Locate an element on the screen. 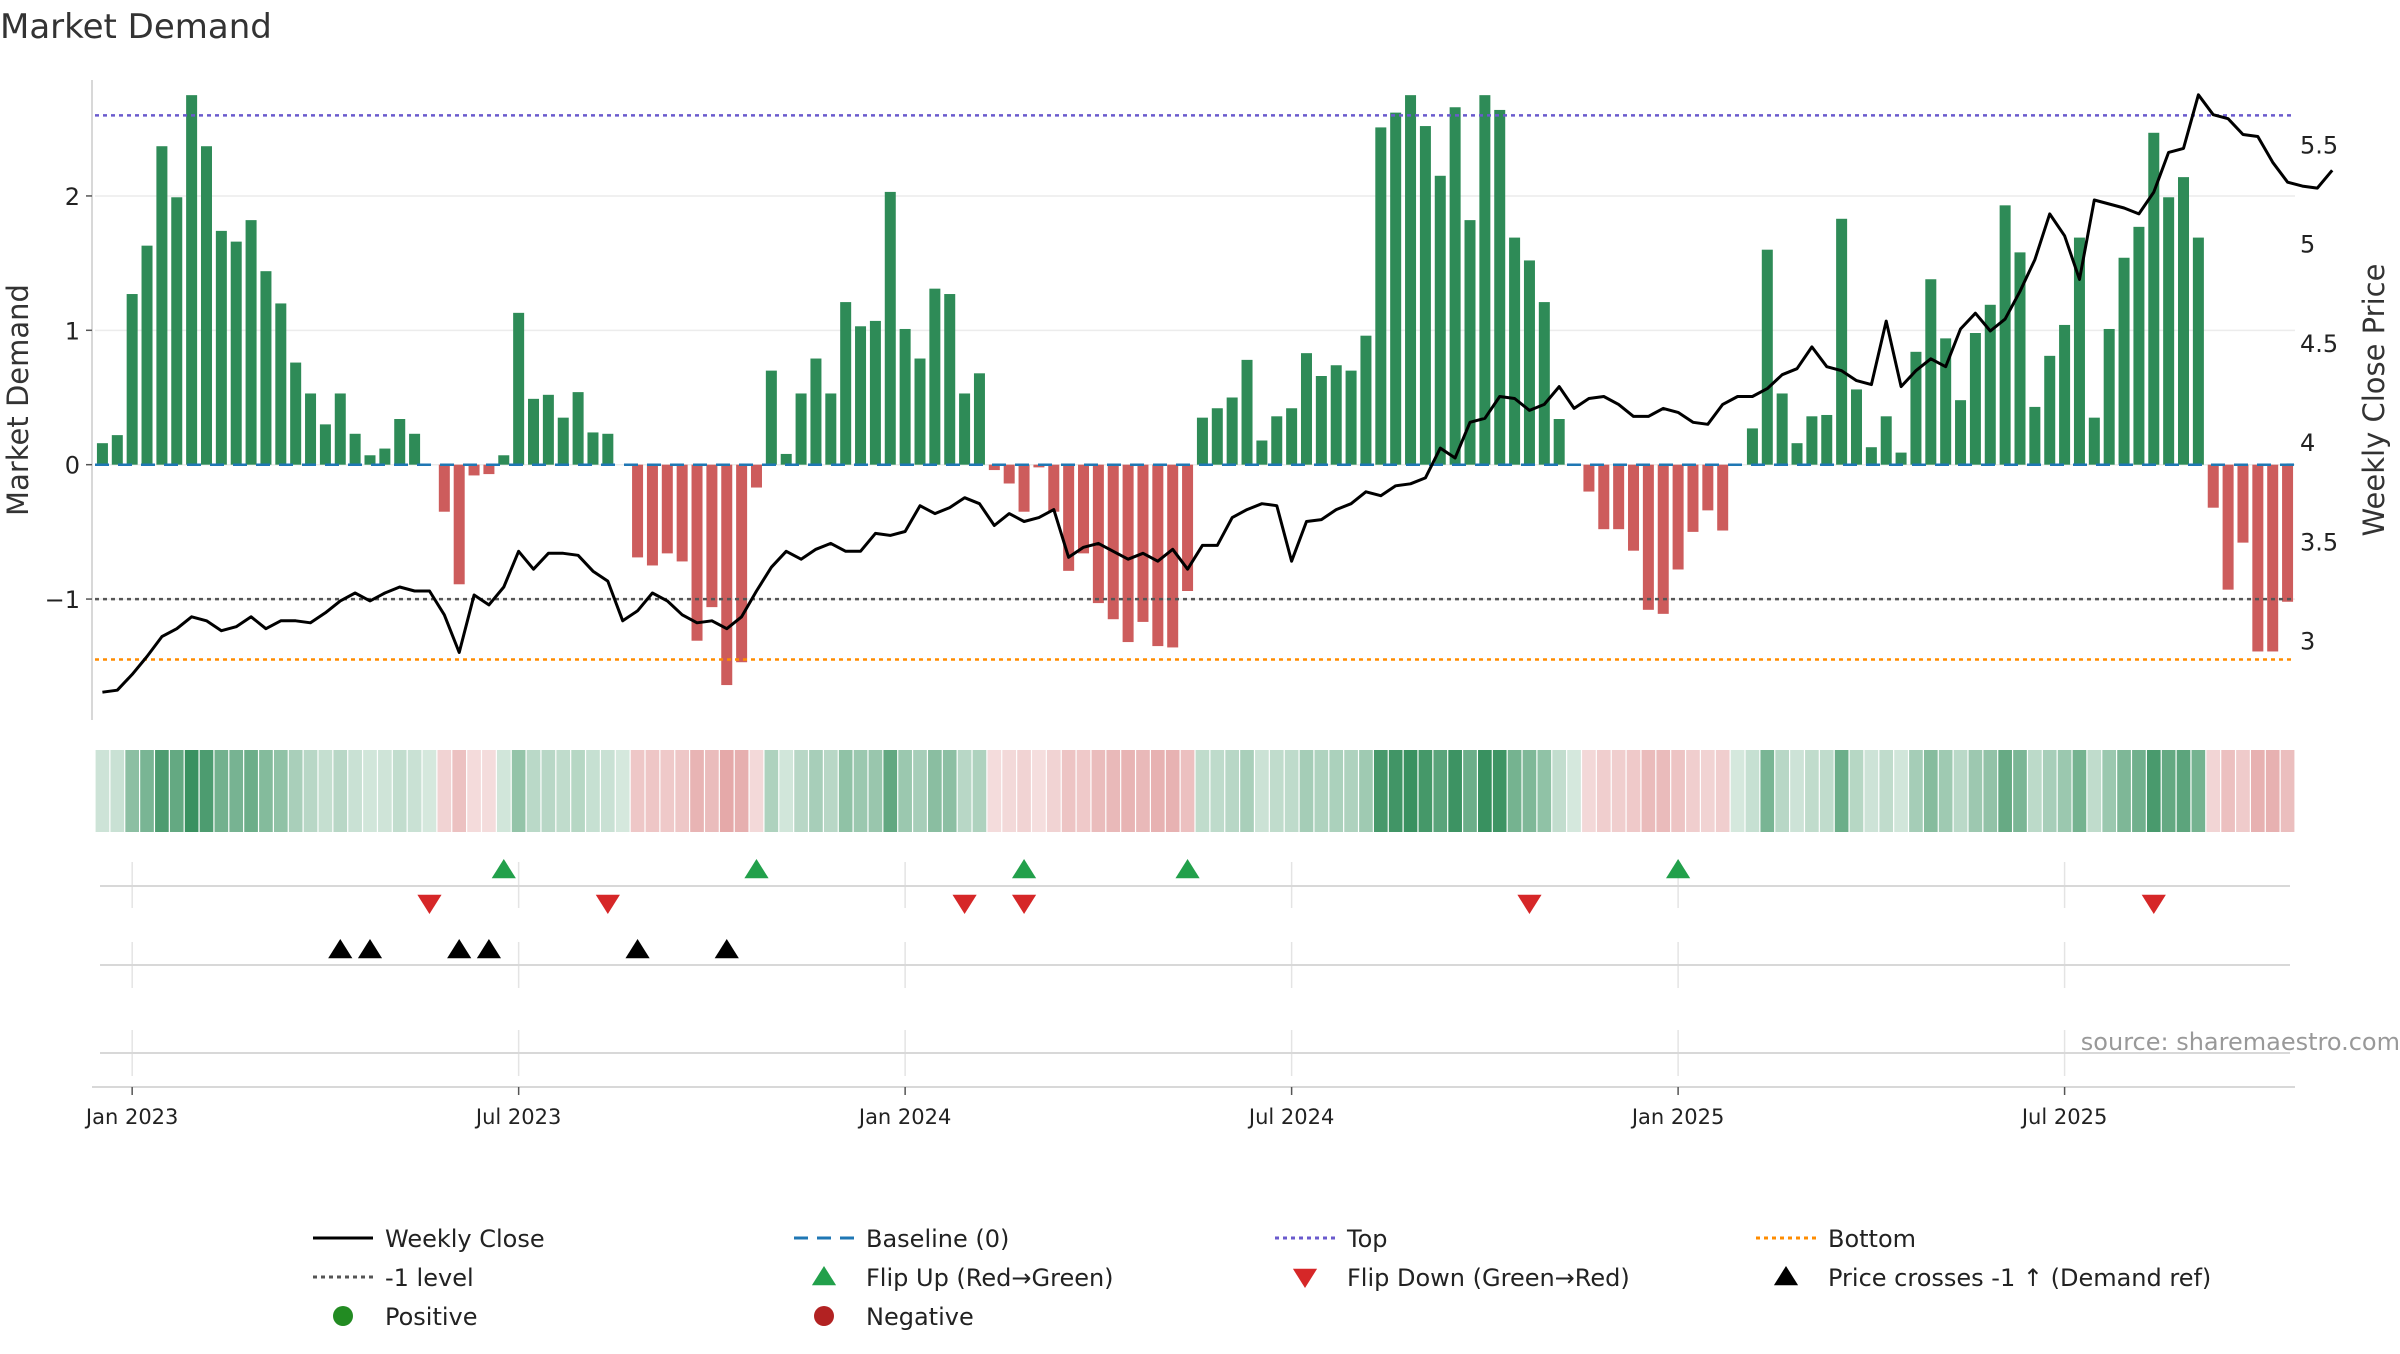 The height and width of the screenshot is (1354, 2400). chart-title: Market Demand is located at coordinates (136, 27).